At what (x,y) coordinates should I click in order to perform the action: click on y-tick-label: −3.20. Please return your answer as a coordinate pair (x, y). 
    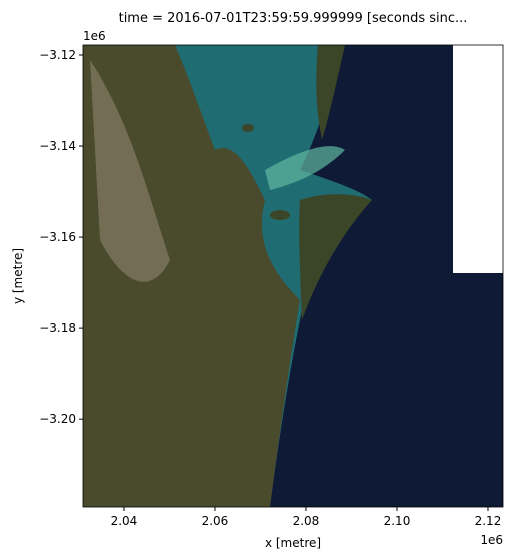
    Looking at the image, I should click on (57, 419).